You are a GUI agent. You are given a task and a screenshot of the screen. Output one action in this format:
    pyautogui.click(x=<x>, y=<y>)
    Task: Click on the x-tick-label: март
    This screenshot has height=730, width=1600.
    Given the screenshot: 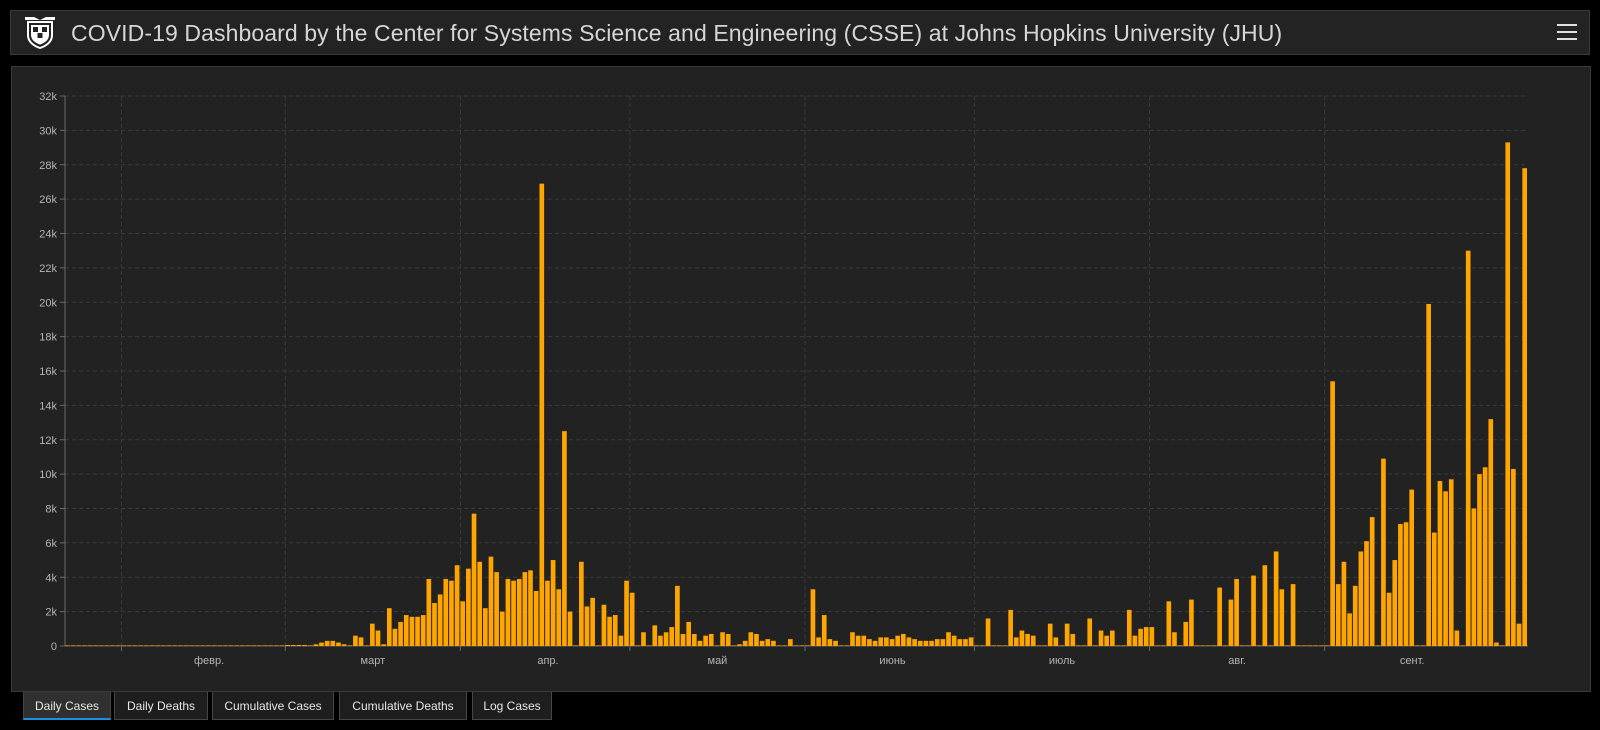 What is the action you would take?
    pyautogui.click(x=373, y=661)
    